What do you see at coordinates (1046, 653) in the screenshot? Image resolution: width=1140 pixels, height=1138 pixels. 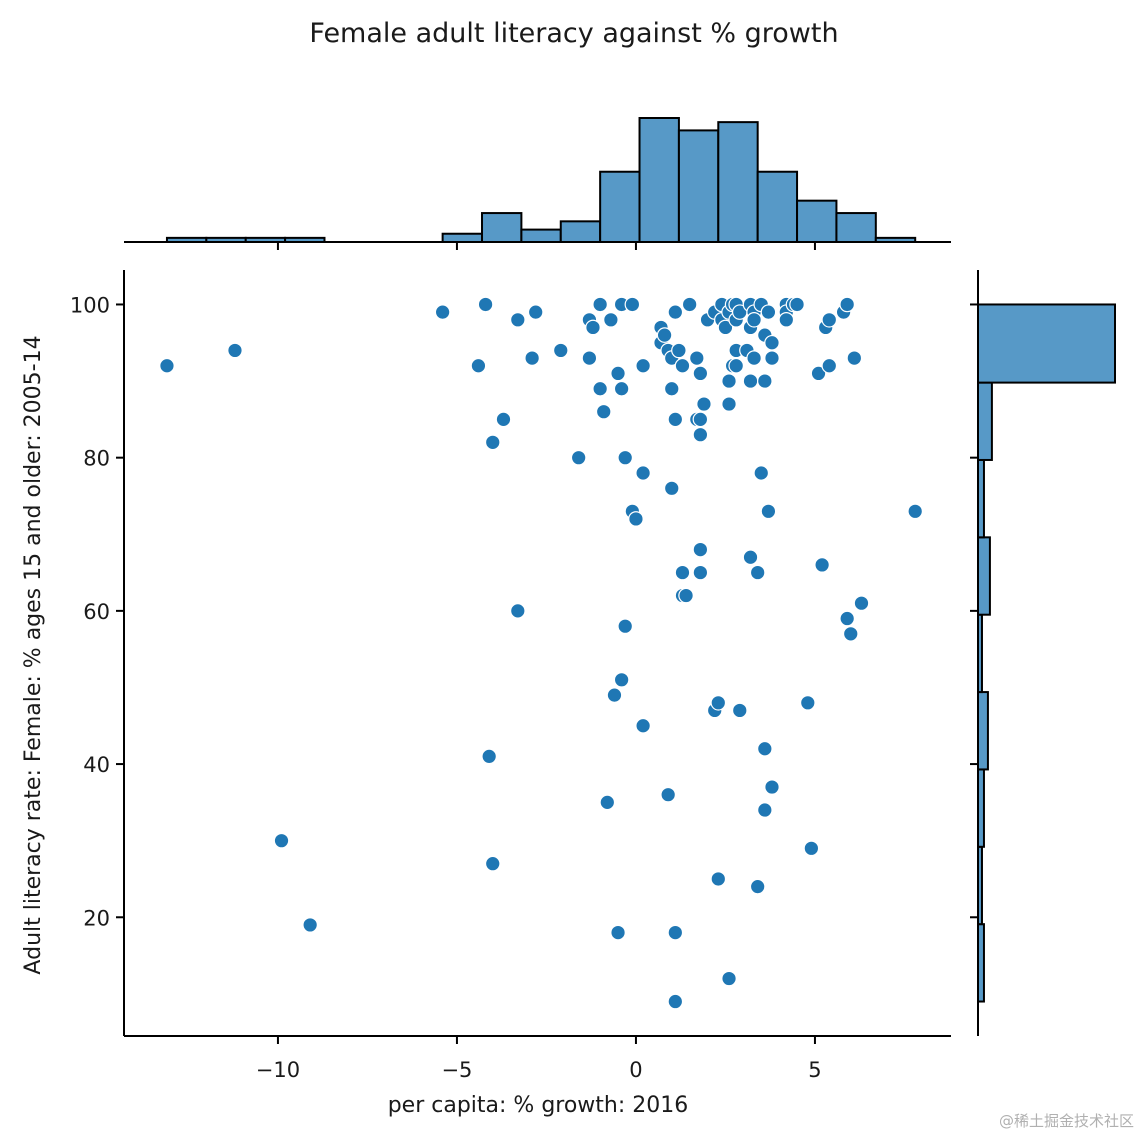 I see `y-marginal-histogram` at bounding box center [1046, 653].